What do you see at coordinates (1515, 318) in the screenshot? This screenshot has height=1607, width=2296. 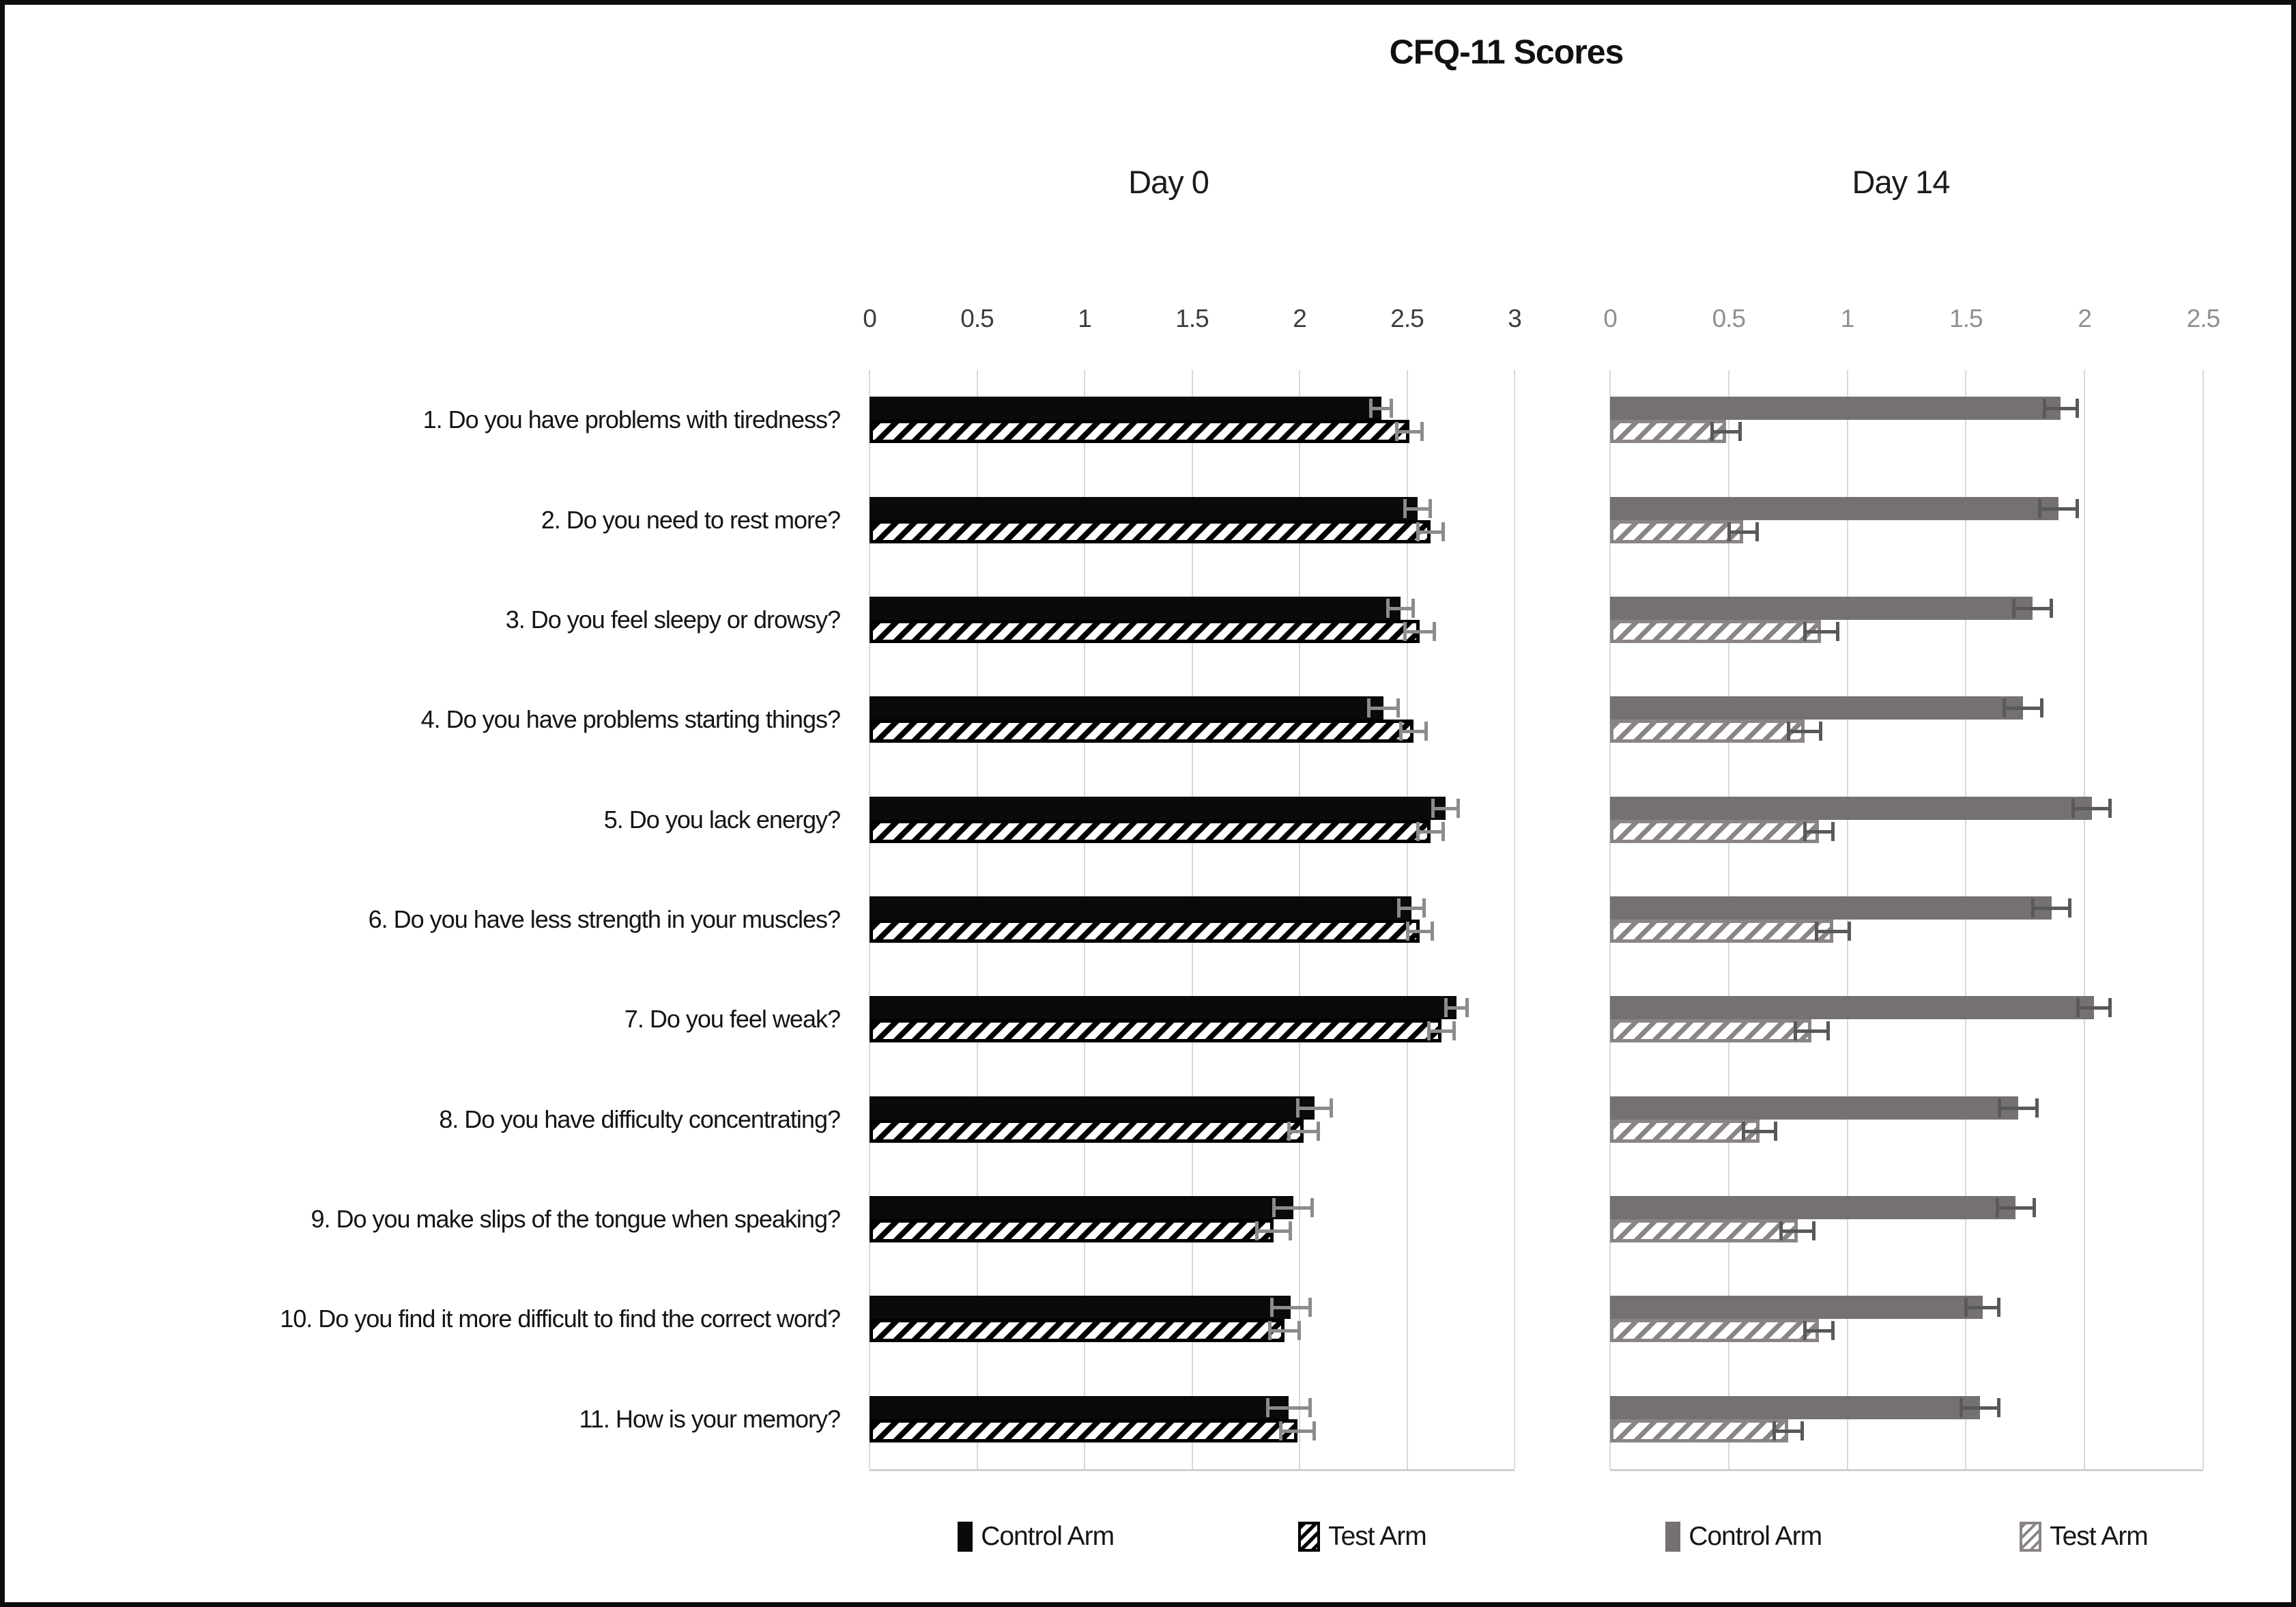 I see `x-axis-tick-label: 3` at bounding box center [1515, 318].